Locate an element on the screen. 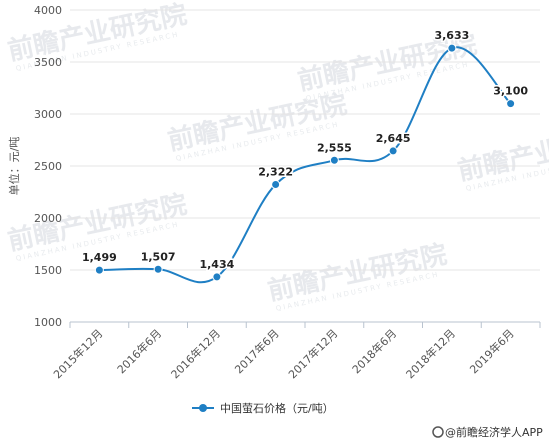  x-tick-label: 2015年12月 is located at coordinates (77, 353).